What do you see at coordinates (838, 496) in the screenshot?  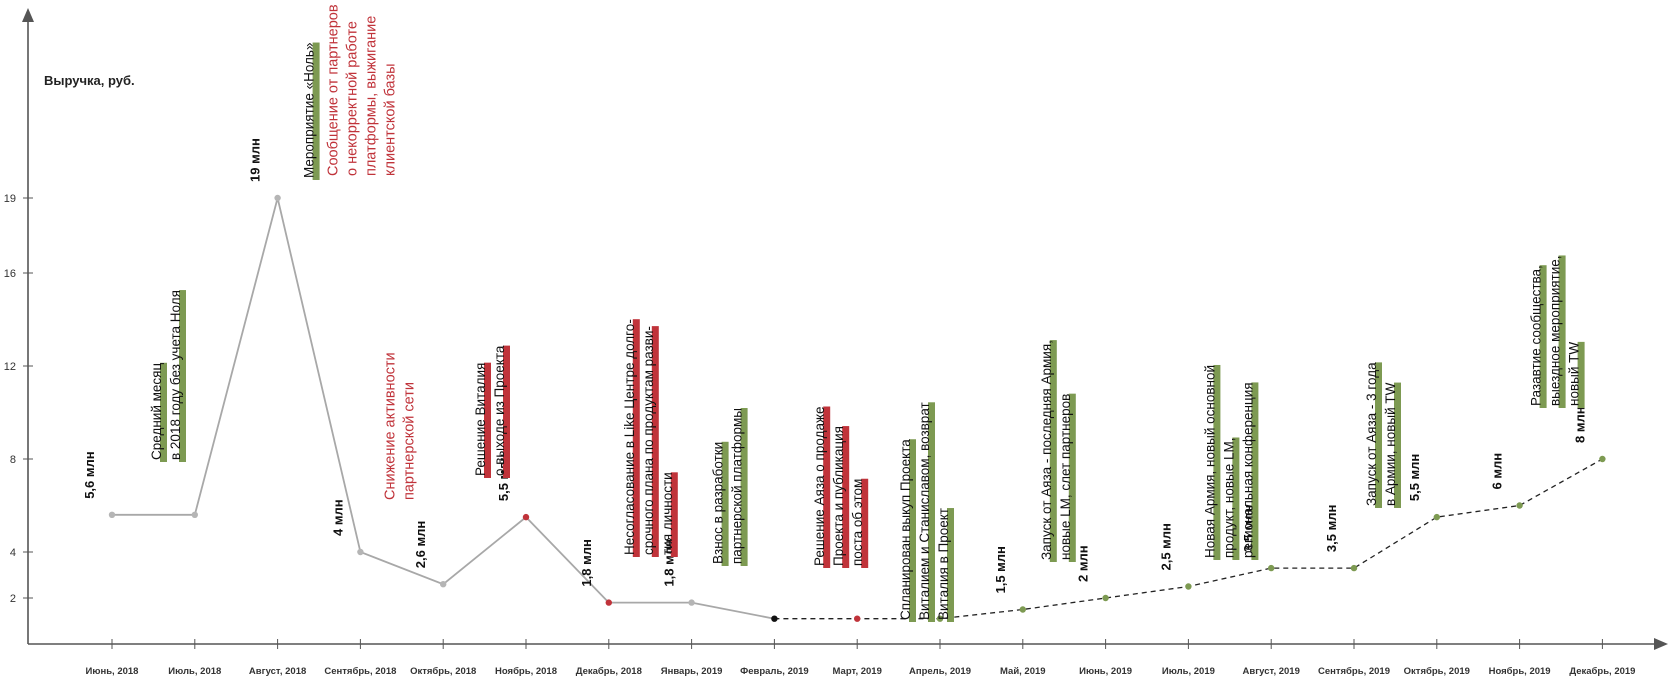 I see `annotation-line: Проекта и публикация` at bounding box center [838, 496].